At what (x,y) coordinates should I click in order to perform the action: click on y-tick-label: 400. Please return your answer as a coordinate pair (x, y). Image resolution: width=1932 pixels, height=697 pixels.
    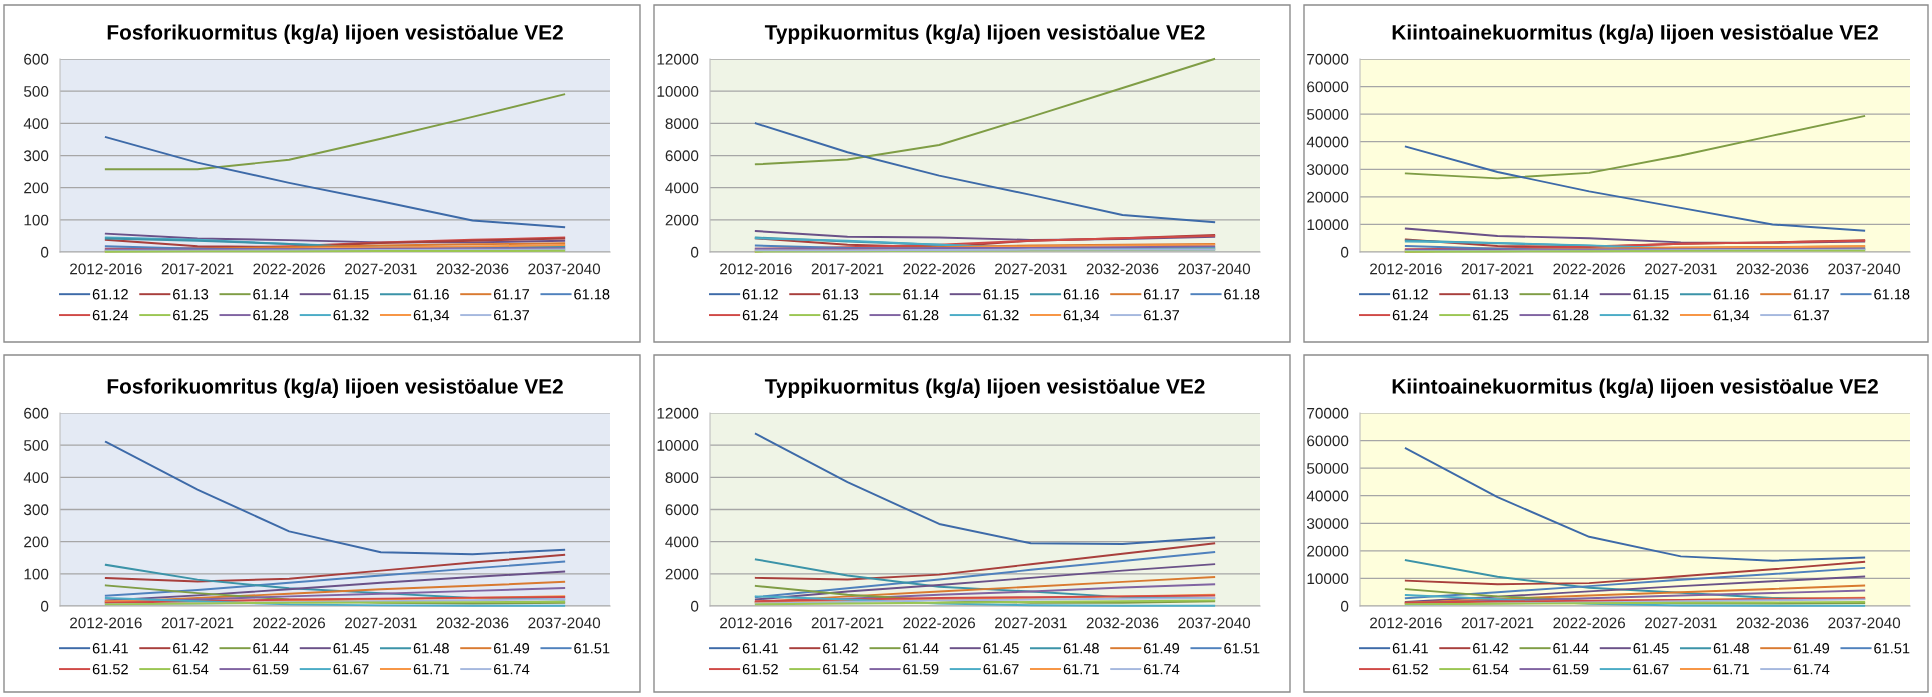
    Looking at the image, I should click on (36, 478).